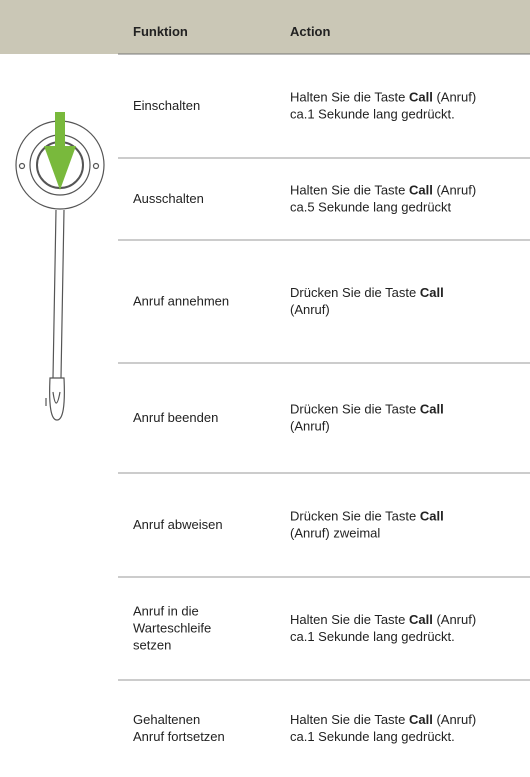  What do you see at coordinates (172, 628) in the screenshot?
I see `function-cell: Warteschleife` at bounding box center [172, 628].